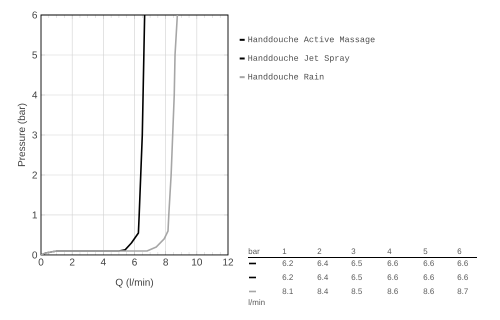  Describe the element at coordinates (228, 262) in the screenshot. I see `x-tick-label: 12` at that location.